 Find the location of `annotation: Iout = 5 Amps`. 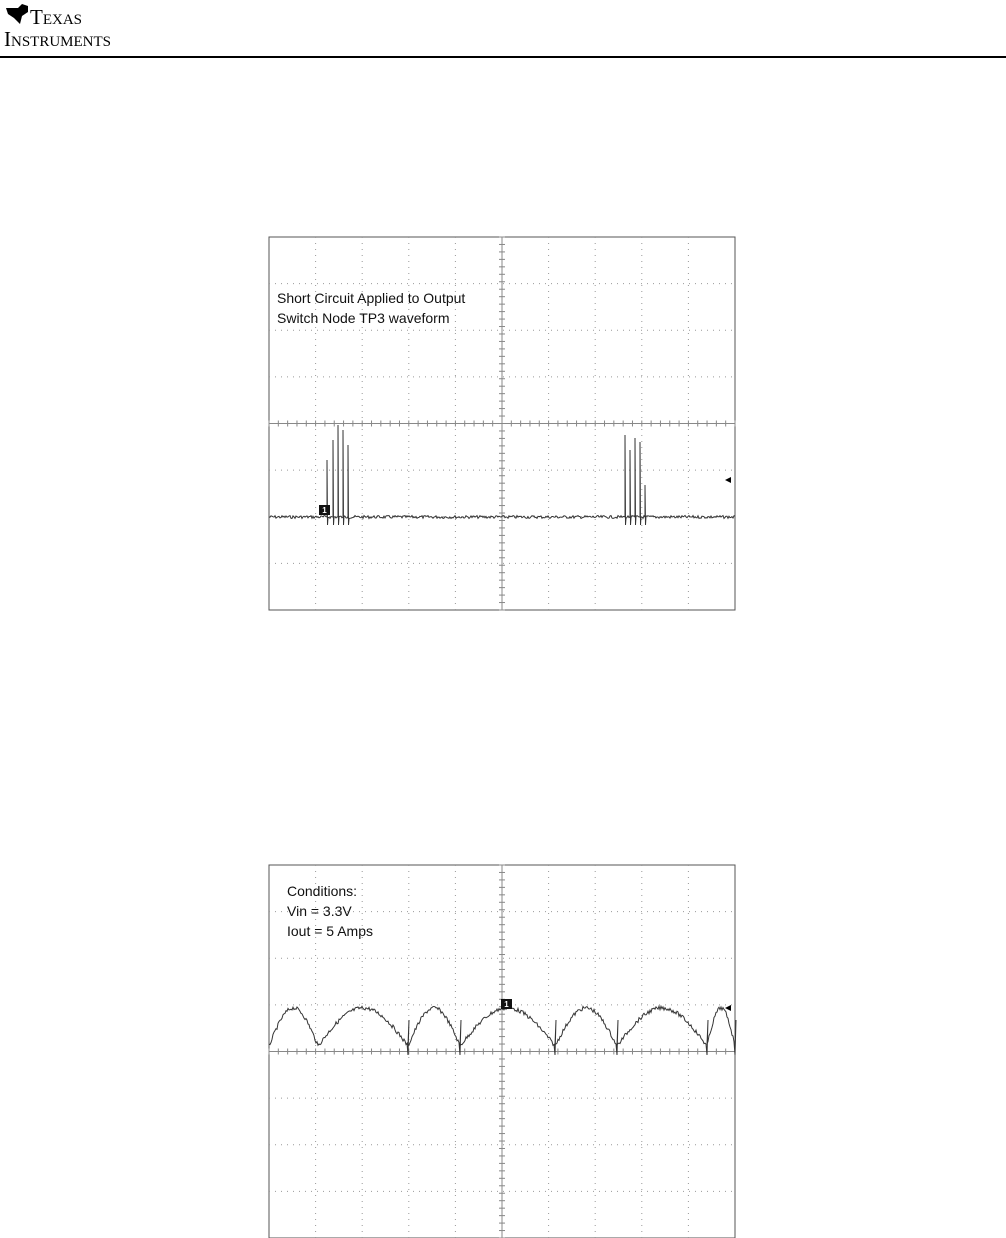

annotation: Iout = 5 Amps is located at coordinates (330, 931).